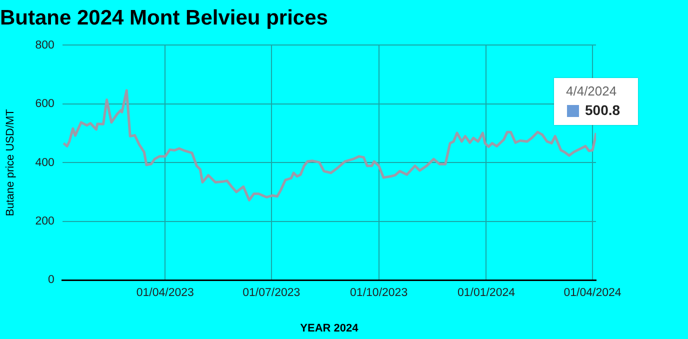  What do you see at coordinates (591, 91) in the screenshot?
I see `annotation: 4/4/2024` at bounding box center [591, 91].